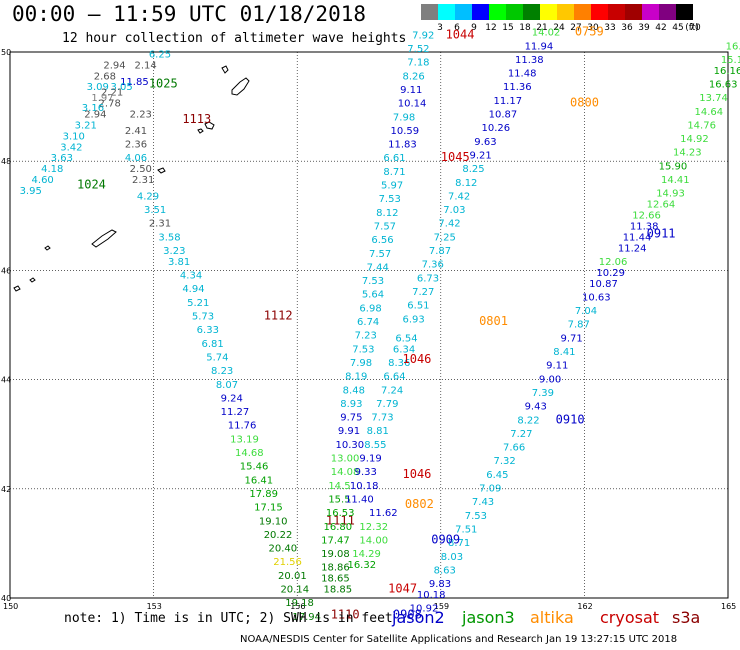 This screenshot has width=740, height=650. What do you see at coordinates (584, 606) in the screenshot?
I see `lon-tick-label: 162` at bounding box center [584, 606].